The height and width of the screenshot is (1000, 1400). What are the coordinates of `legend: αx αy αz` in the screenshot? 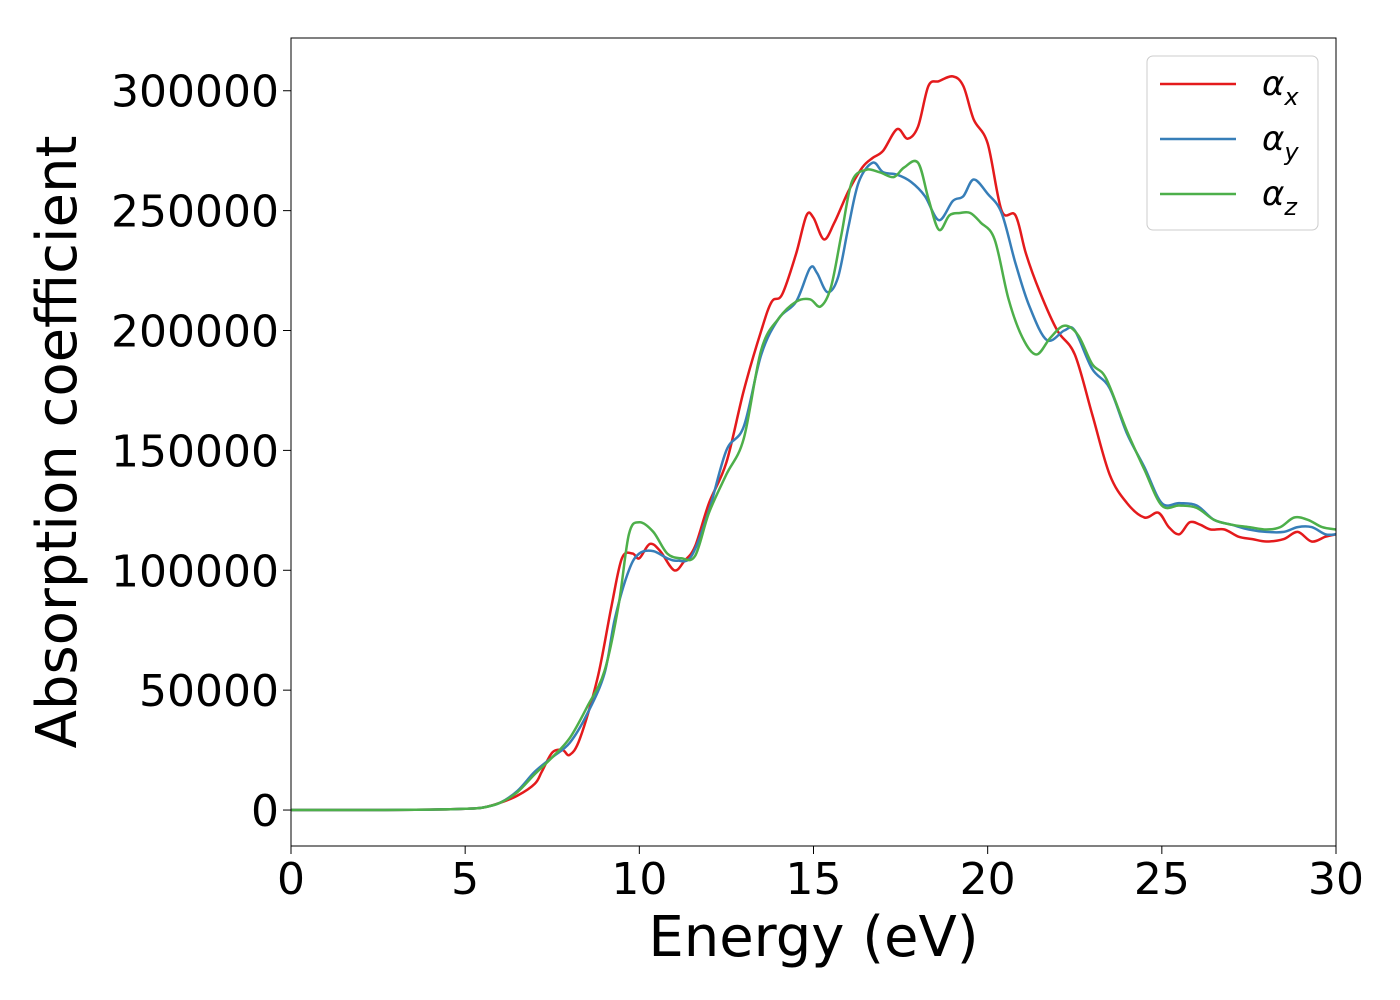 It's located at (1232, 143).